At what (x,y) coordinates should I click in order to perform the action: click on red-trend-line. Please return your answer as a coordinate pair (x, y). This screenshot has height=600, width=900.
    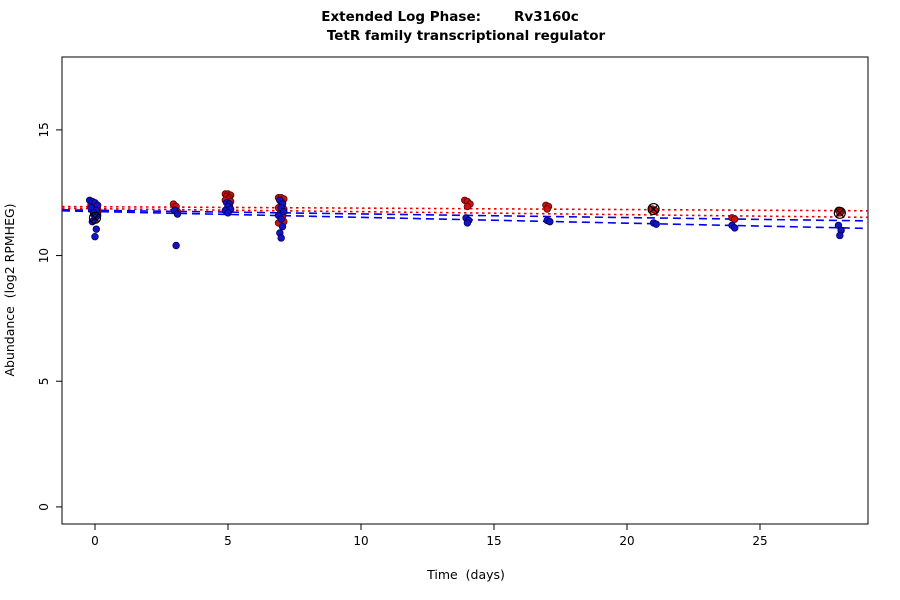
    Looking at the image, I should click on (465, 213).